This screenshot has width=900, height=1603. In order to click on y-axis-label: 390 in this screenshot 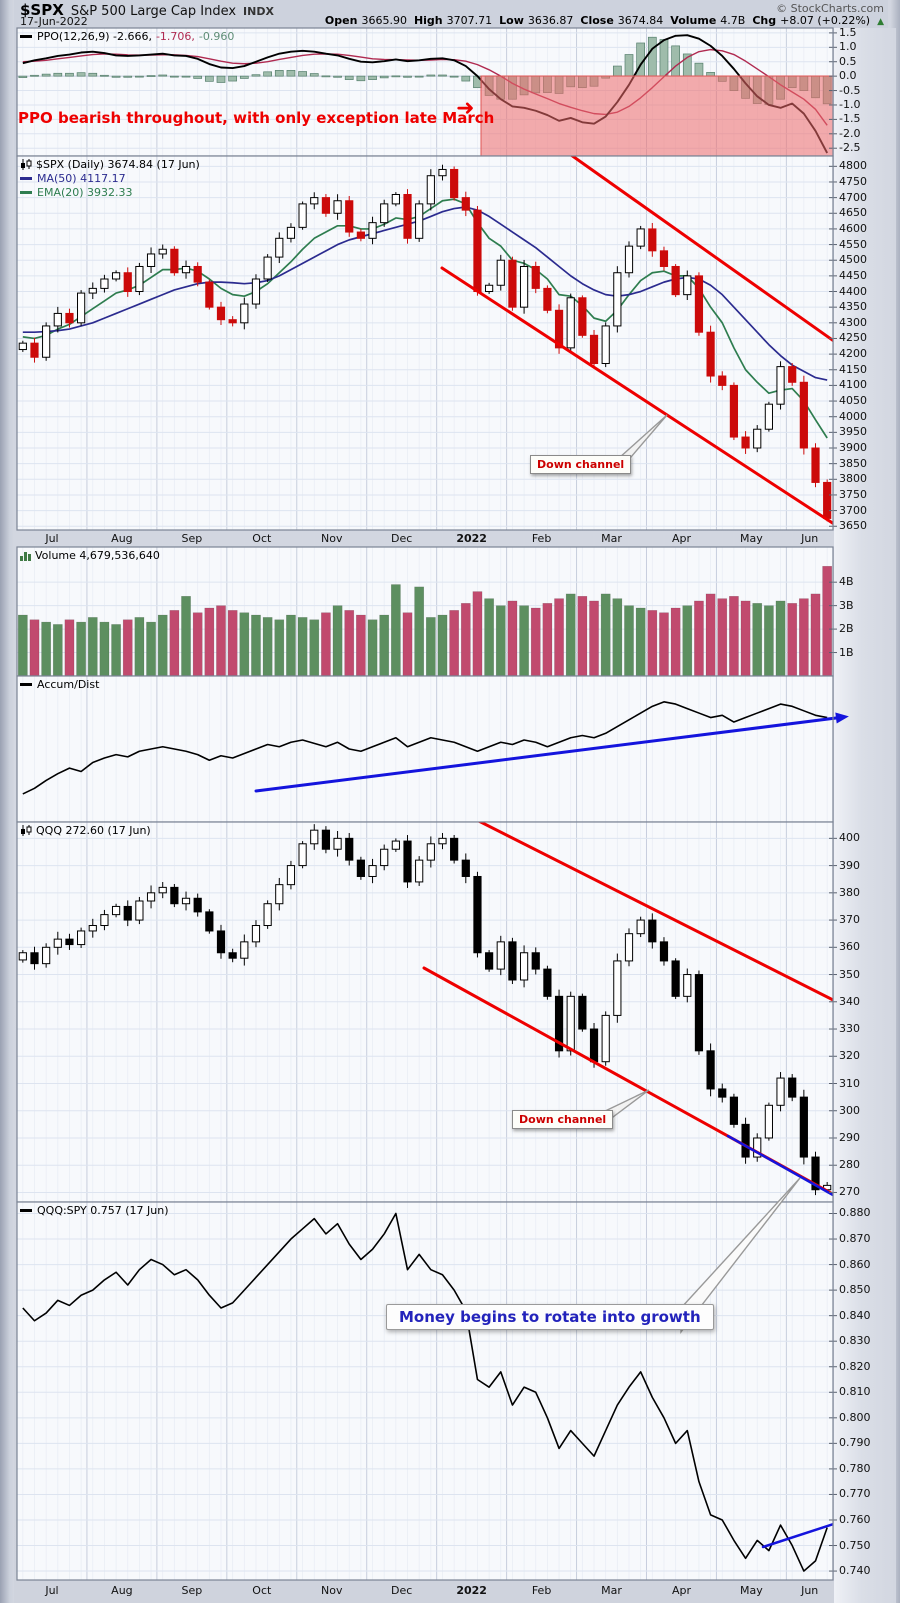, I will do `click(849, 865)`.